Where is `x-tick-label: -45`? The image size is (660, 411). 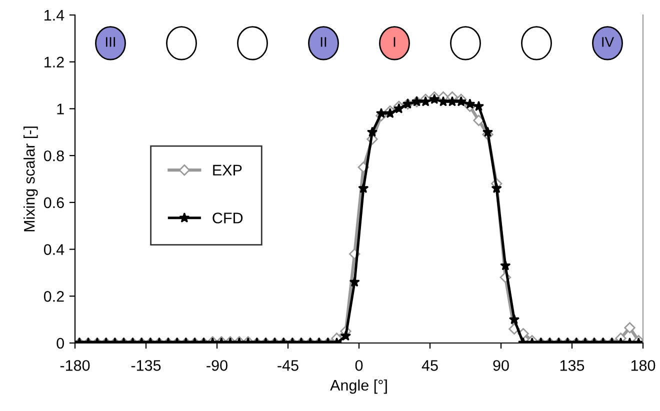
x-tick-label: -45 is located at coordinates (288, 365).